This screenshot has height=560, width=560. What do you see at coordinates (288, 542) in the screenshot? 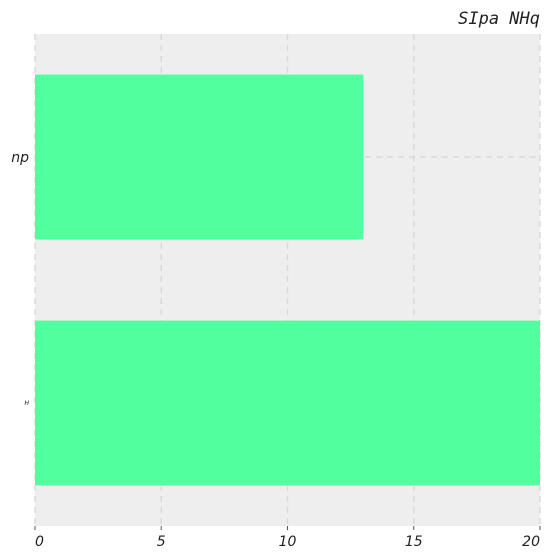
I see `x-tick-label: 10` at bounding box center [288, 542].